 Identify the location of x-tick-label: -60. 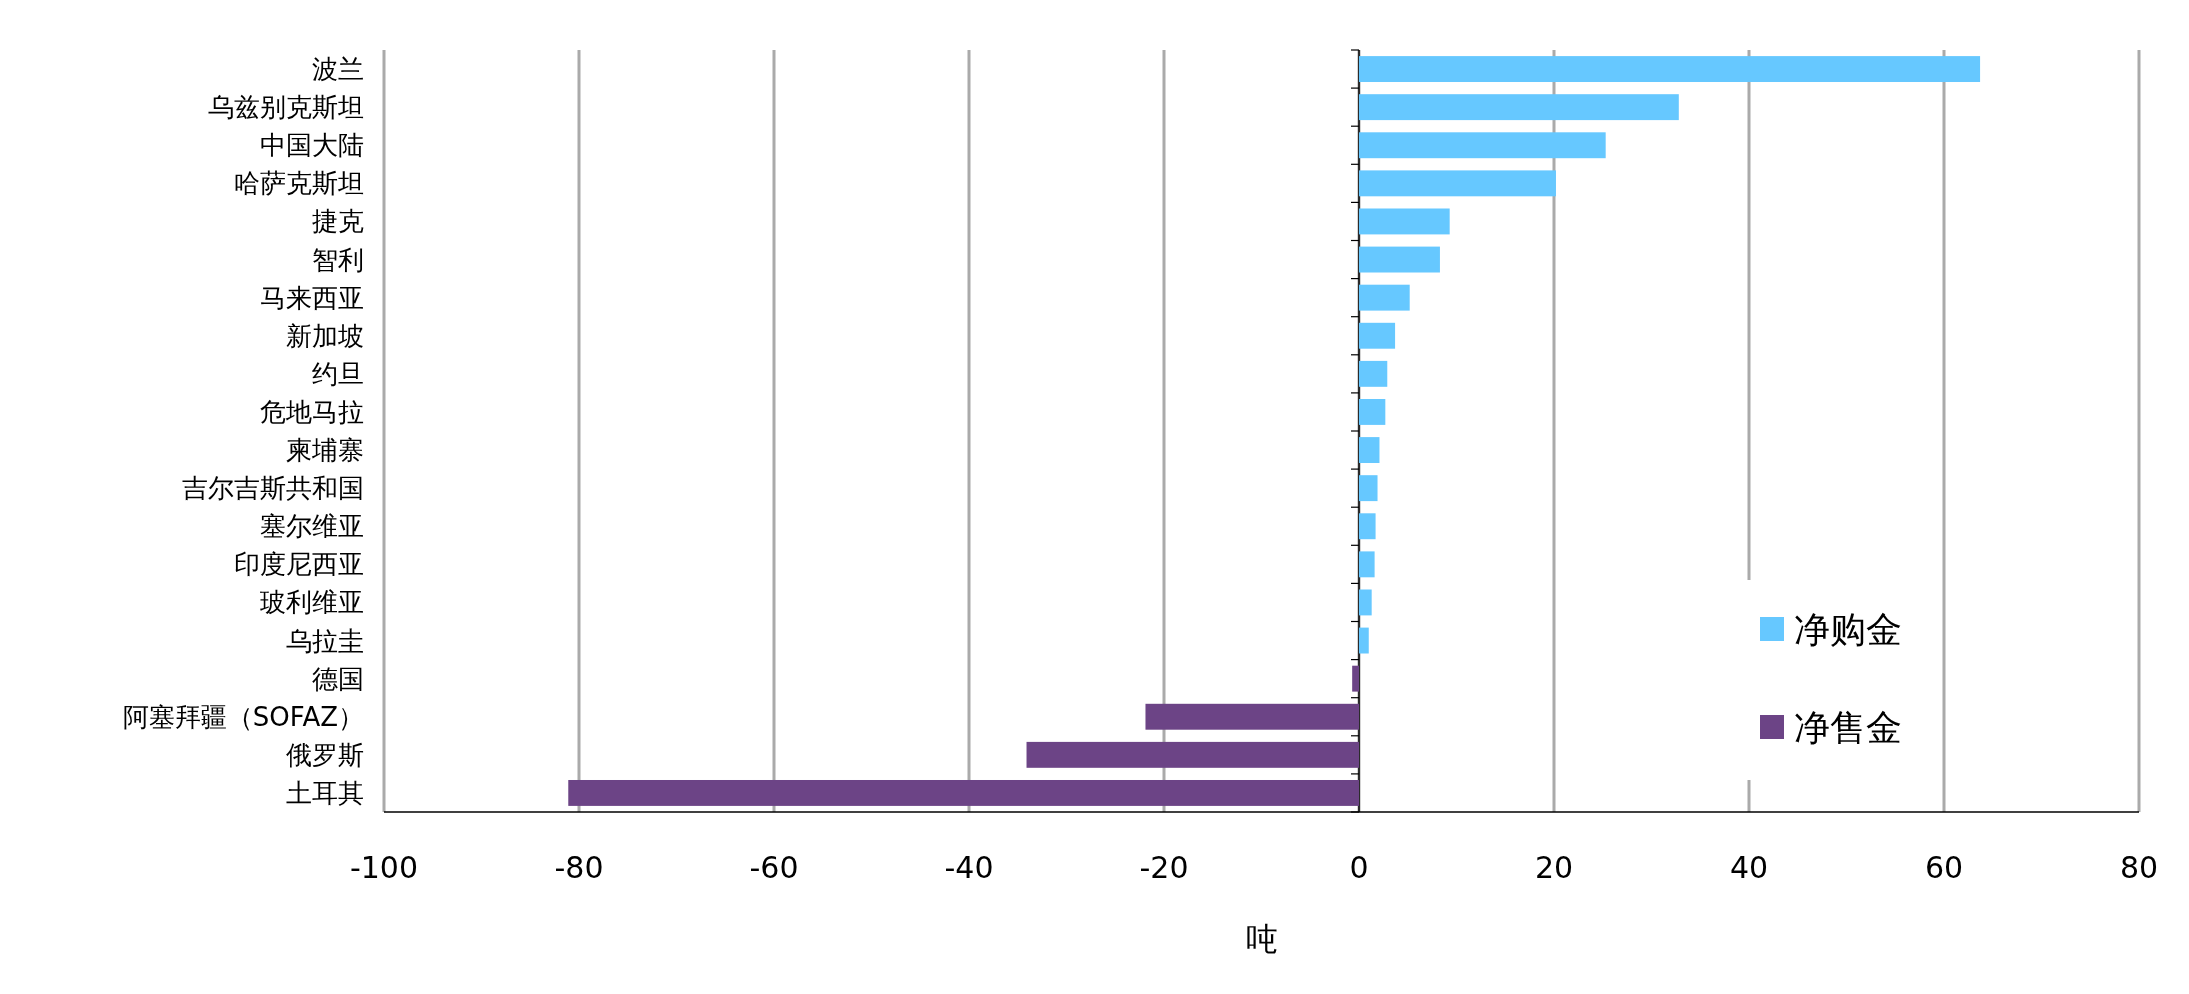
(774, 867).